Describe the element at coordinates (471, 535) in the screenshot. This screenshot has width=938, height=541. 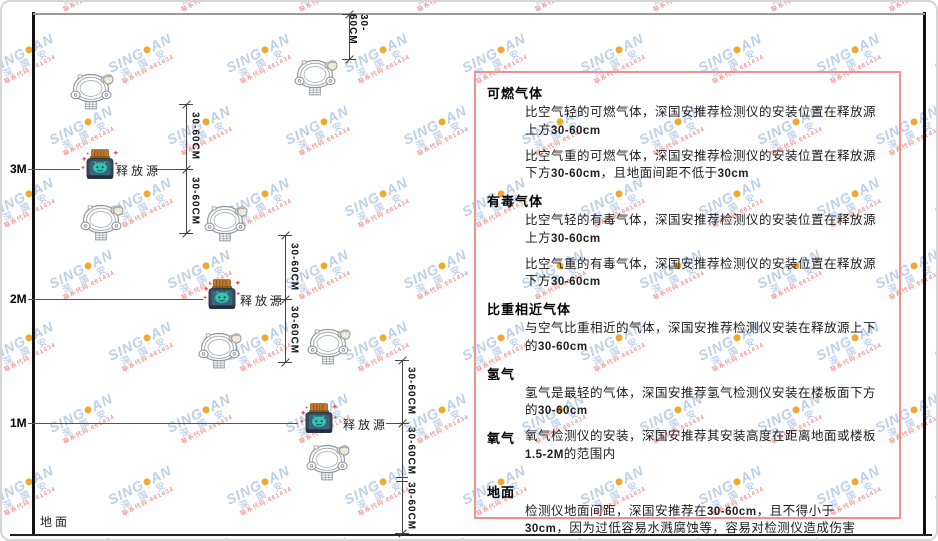
I see `ground-line` at that location.